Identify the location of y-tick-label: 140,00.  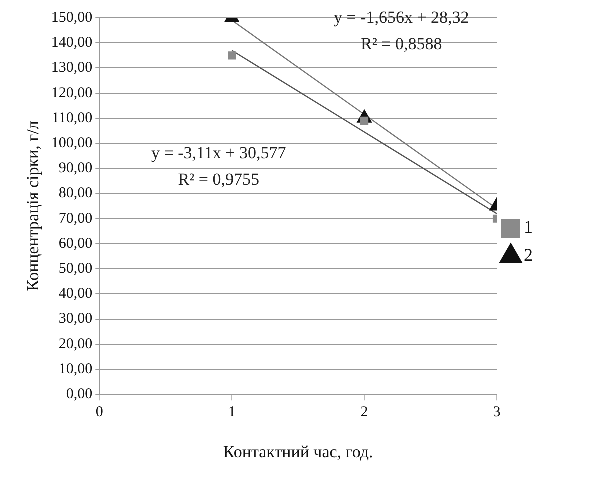
(72, 43).